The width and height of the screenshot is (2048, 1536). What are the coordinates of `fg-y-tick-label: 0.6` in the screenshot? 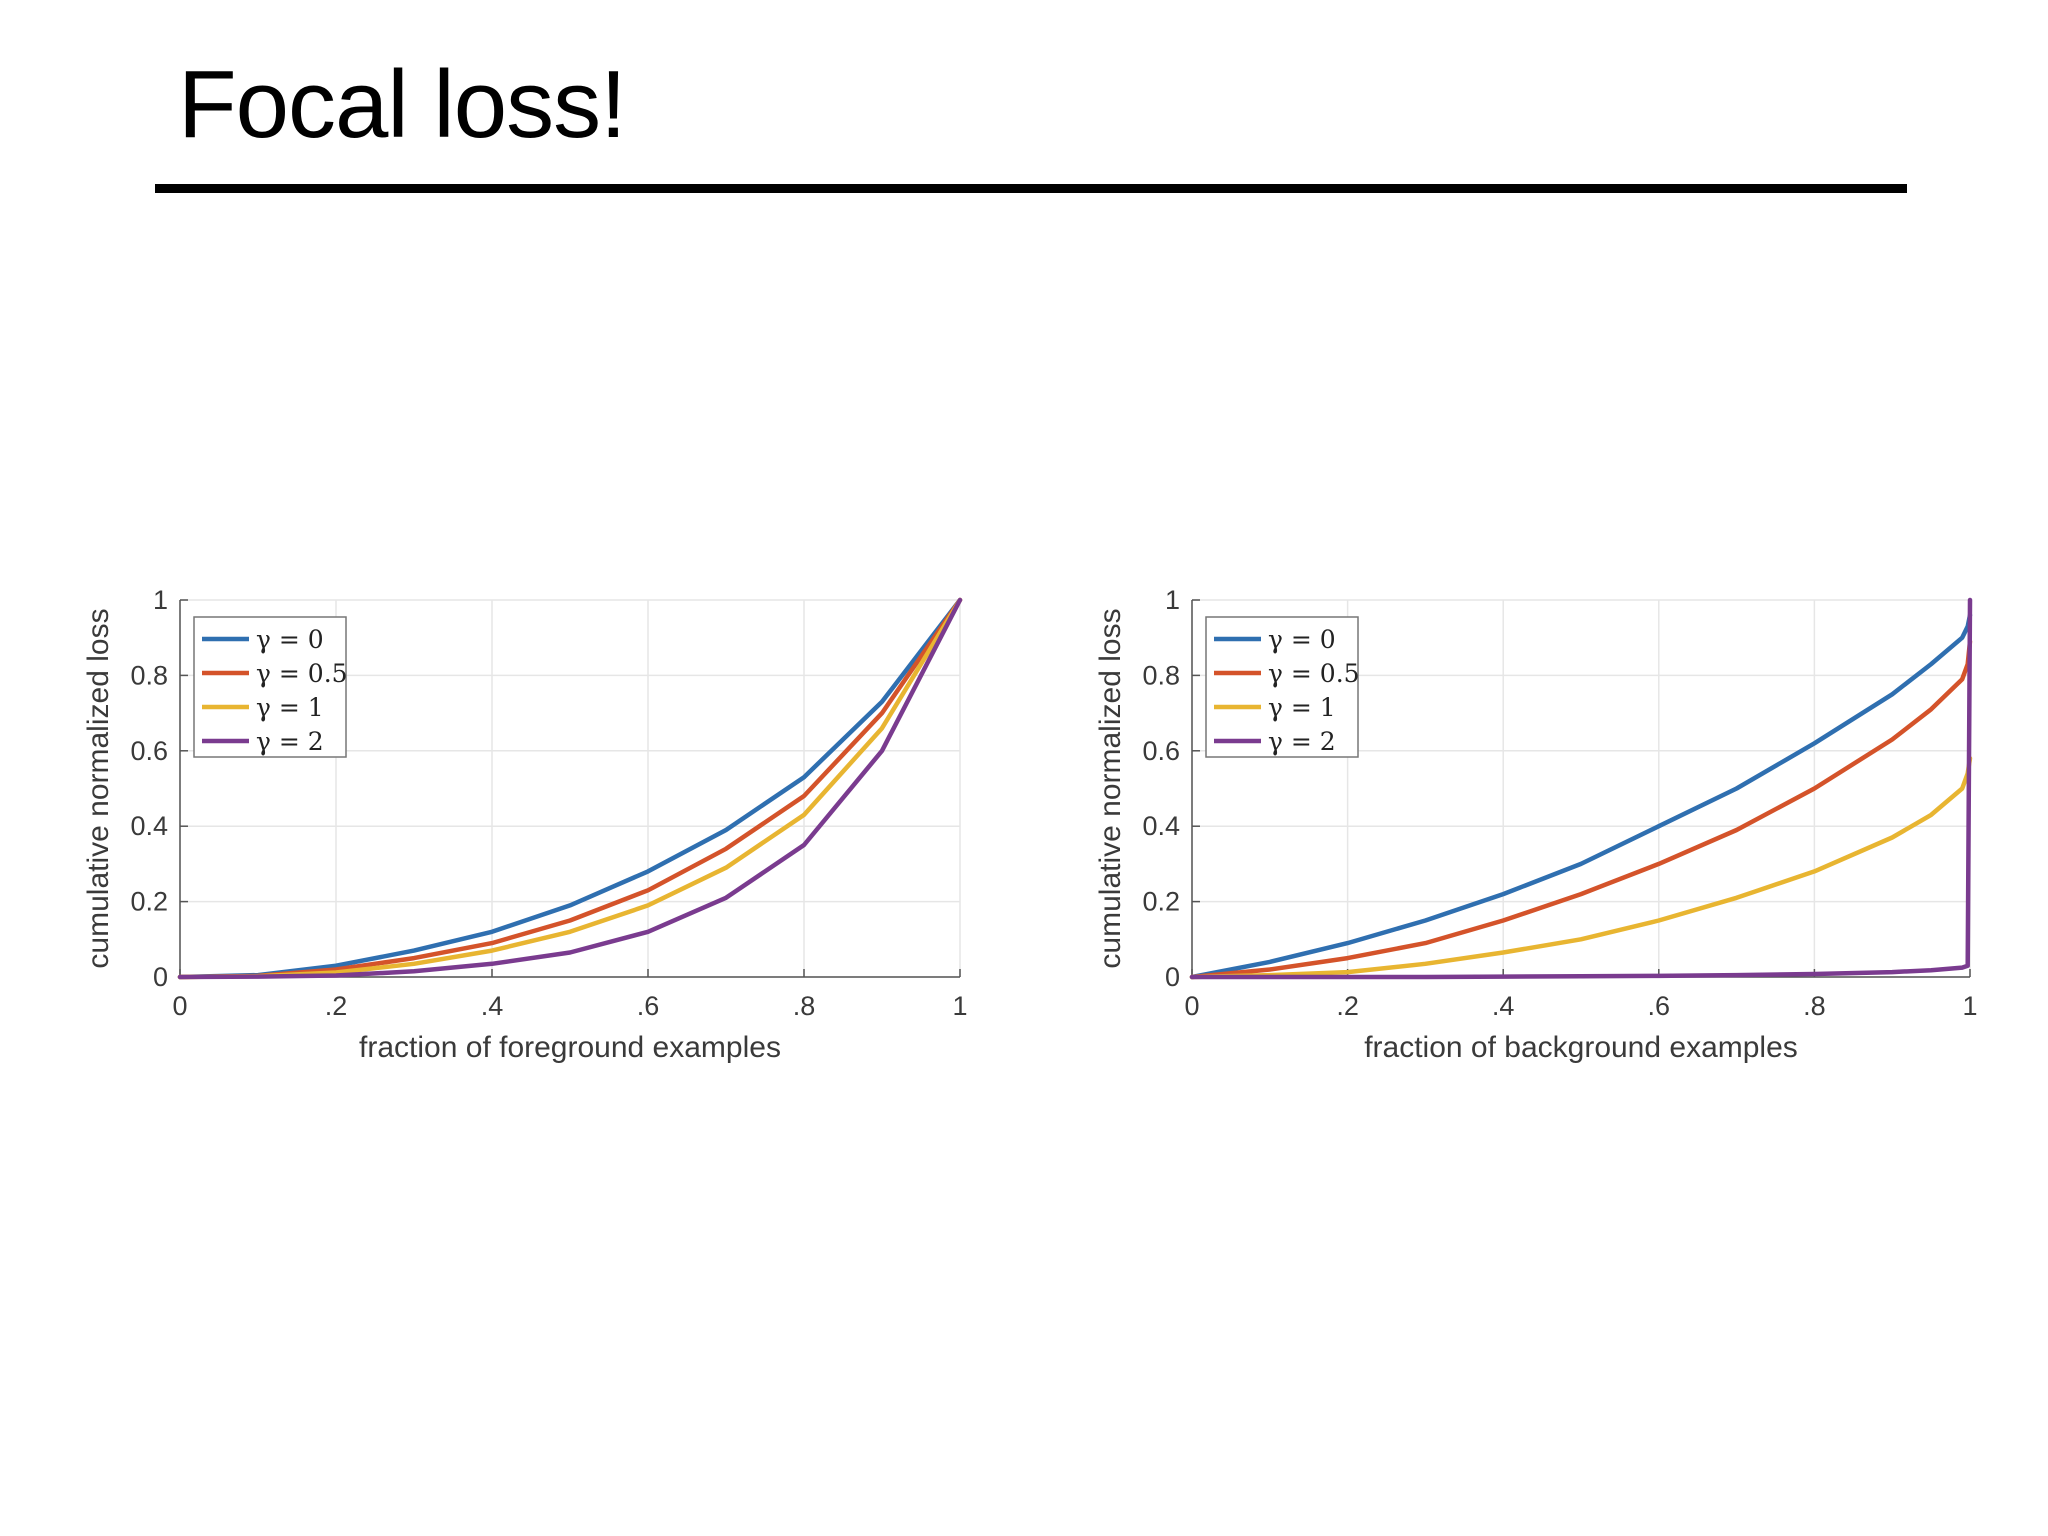 It's located at (149, 751).